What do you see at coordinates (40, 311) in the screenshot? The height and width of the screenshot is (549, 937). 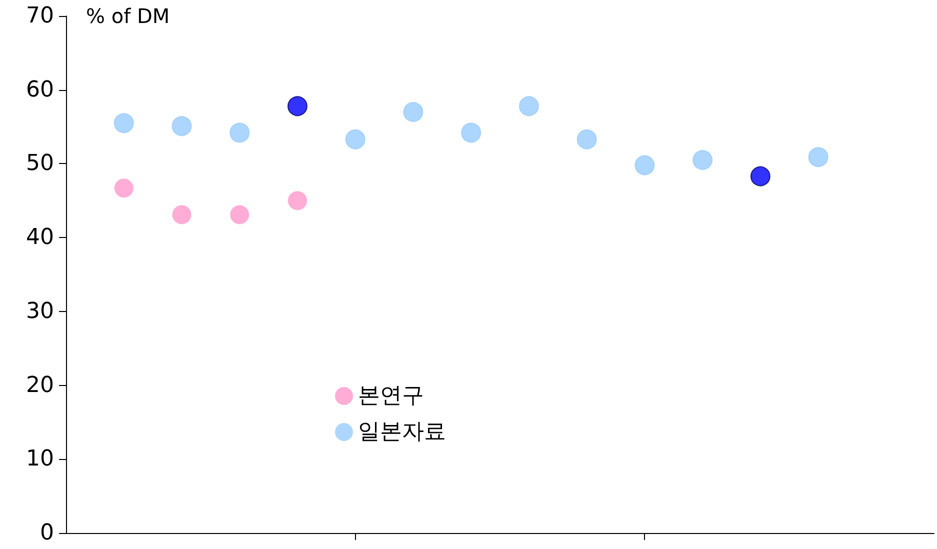 I see `y-tick-label: 30` at bounding box center [40, 311].